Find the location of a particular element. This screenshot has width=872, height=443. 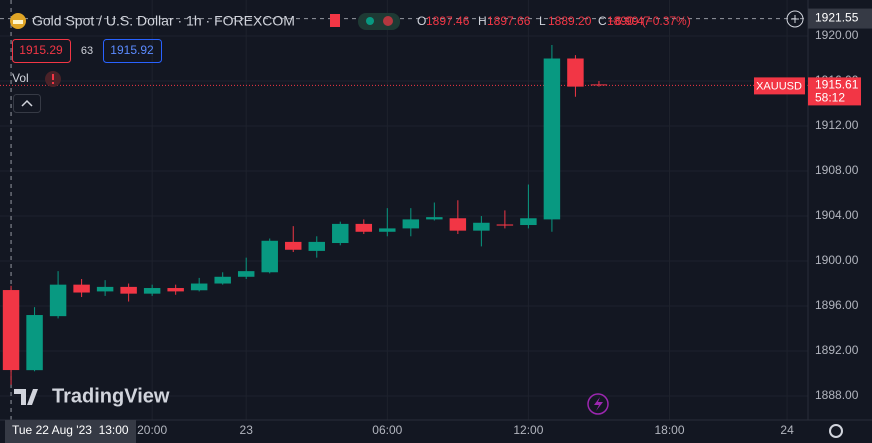

ohlc-key: L is located at coordinates (542, 21).